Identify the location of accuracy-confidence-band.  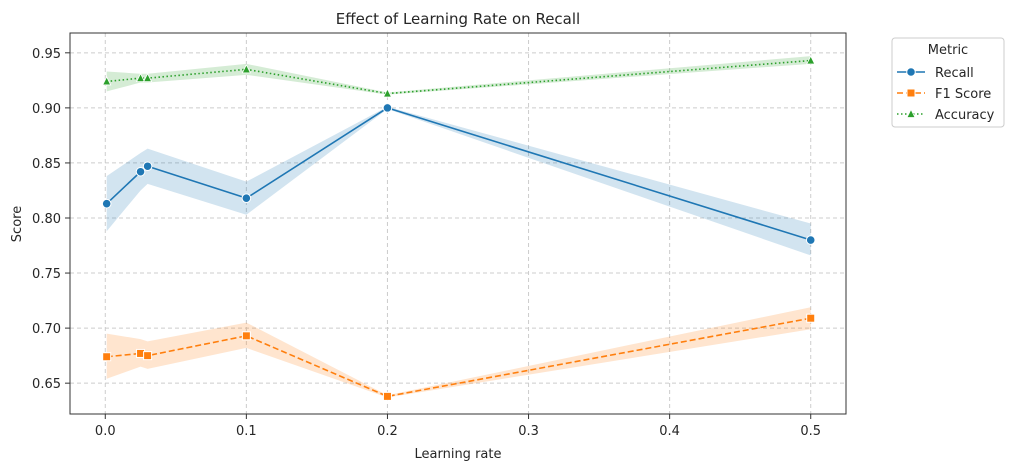
(458, 75).